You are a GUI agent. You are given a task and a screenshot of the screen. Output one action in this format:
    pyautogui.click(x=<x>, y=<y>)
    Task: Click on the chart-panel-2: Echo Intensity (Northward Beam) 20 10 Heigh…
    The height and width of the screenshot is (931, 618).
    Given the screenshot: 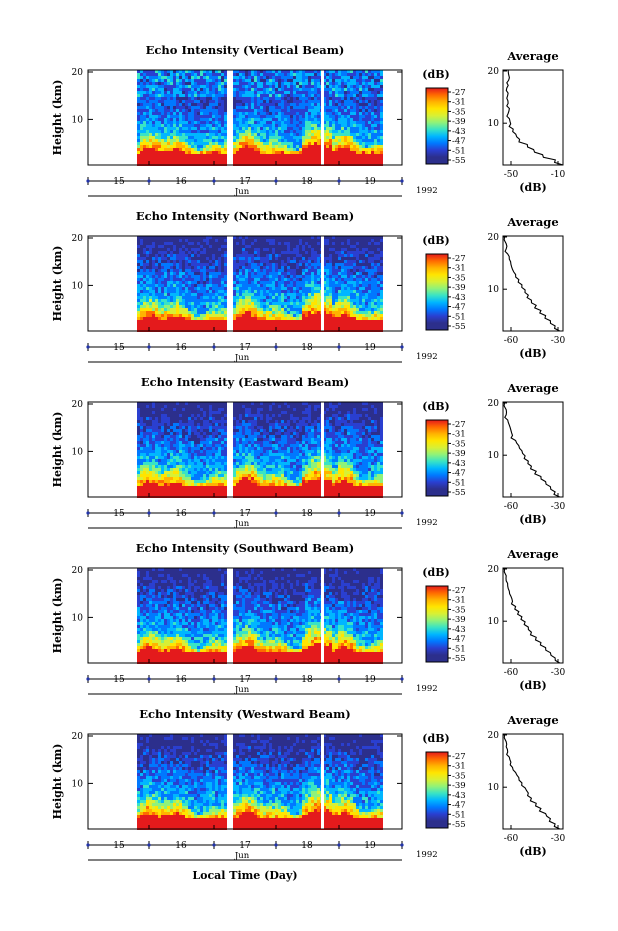 What is the action you would take?
    pyautogui.click(x=308, y=286)
    